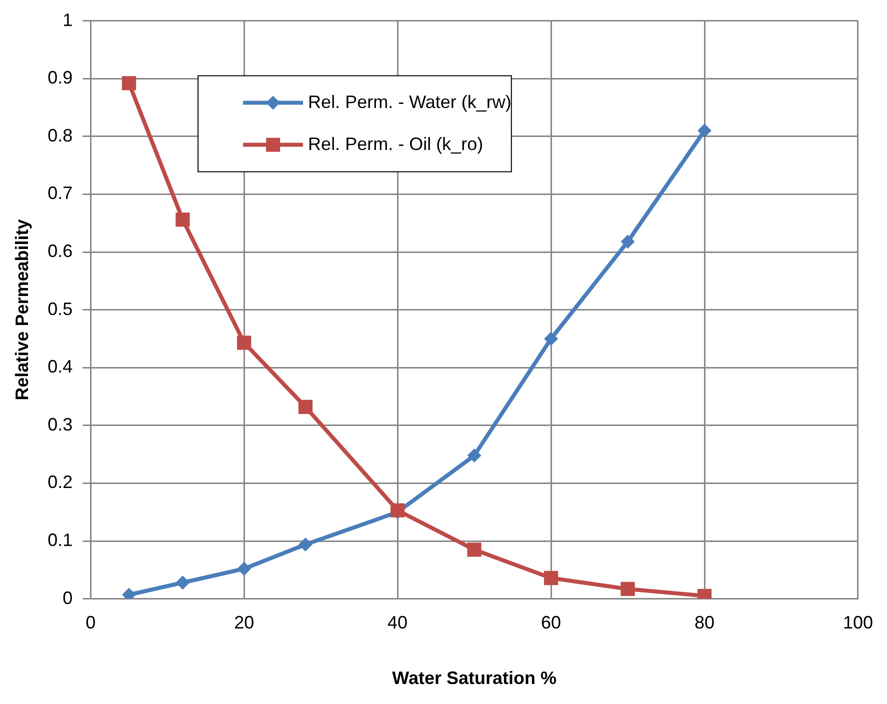 The image size is (887, 704). Describe the element at coordinates (67, 20) in the screenshot. I see `y-tick-label: 1` at that location.